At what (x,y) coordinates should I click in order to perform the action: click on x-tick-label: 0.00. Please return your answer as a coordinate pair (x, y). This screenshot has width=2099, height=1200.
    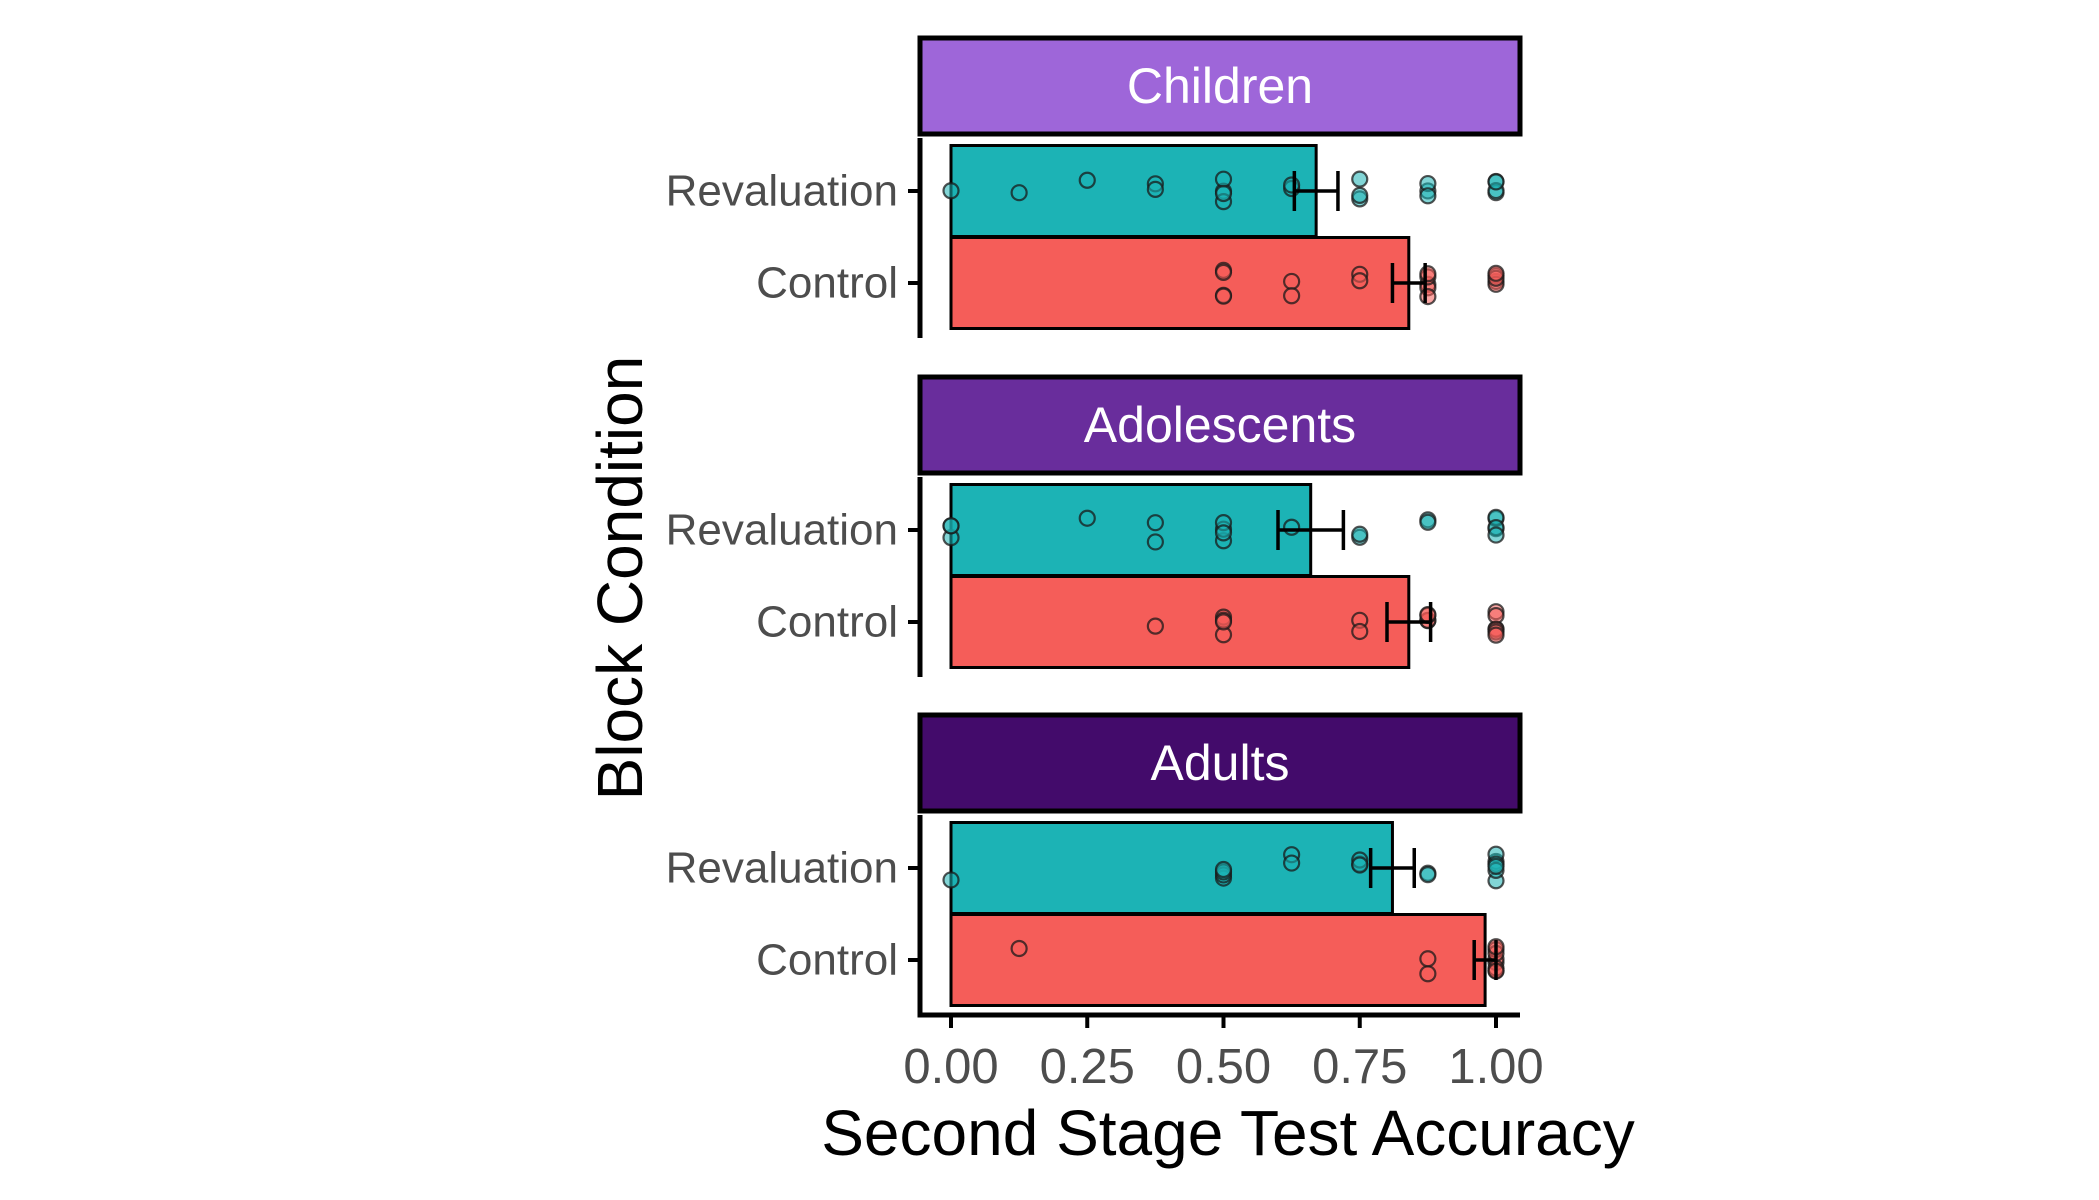
    Looking at the image, I should click on (950, 1067).